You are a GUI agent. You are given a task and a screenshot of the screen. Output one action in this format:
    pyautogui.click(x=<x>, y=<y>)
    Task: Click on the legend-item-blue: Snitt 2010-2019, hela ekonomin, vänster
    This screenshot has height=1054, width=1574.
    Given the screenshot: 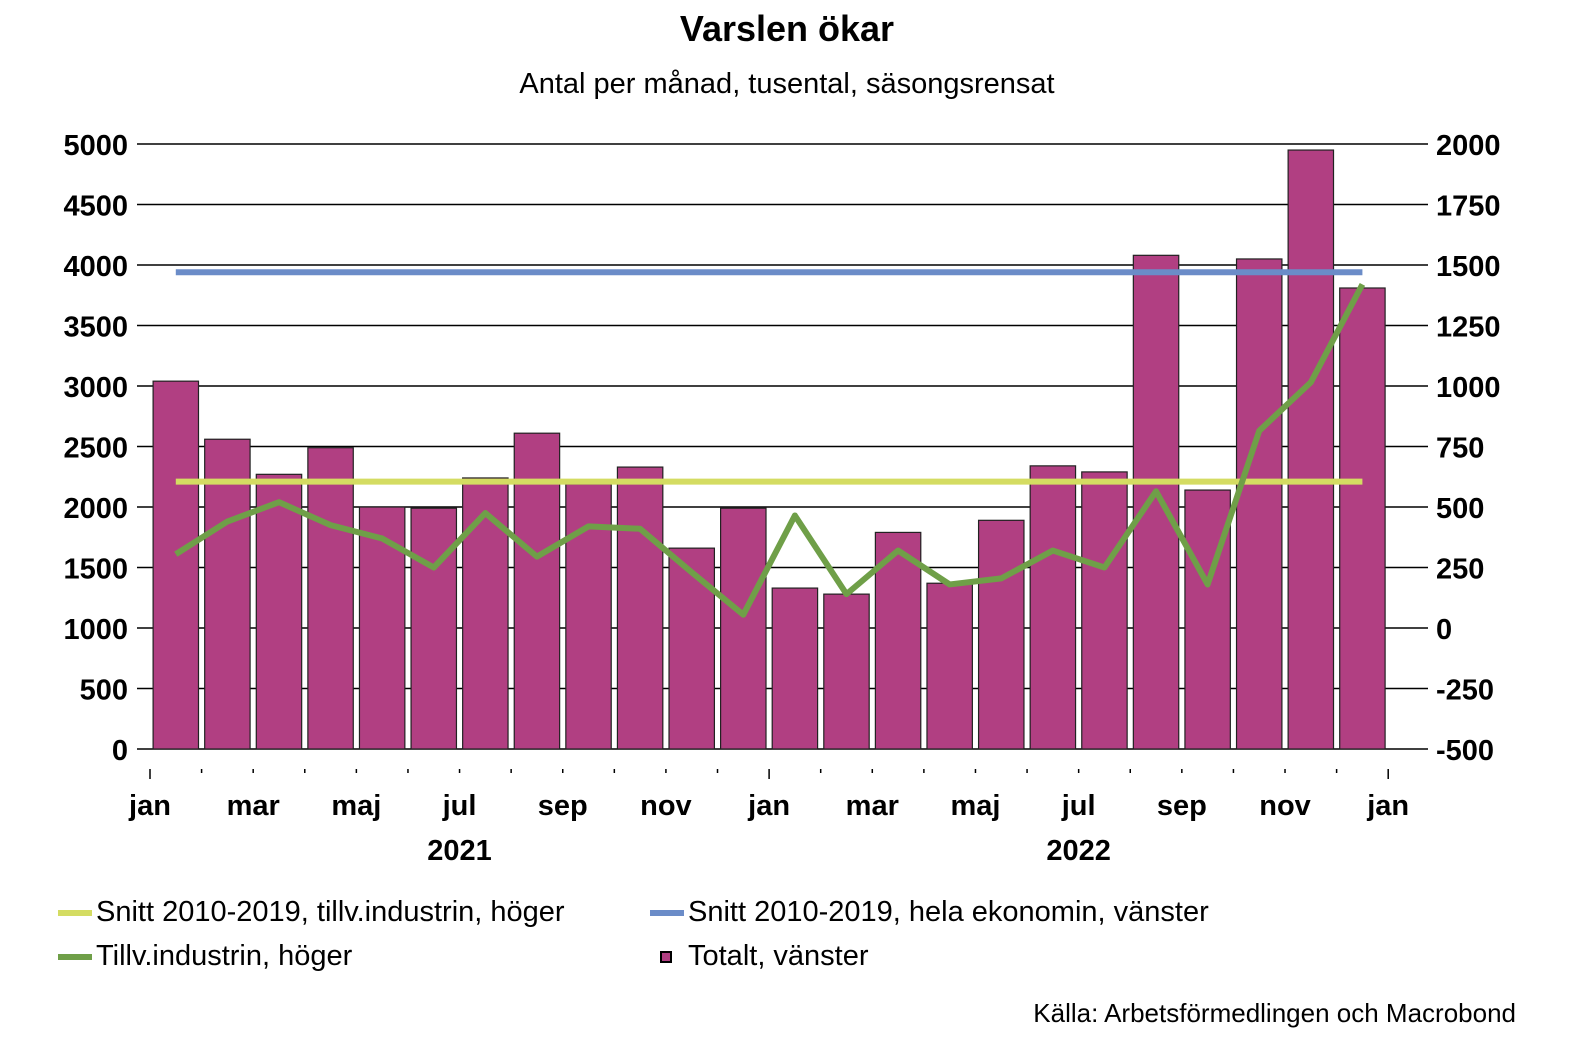 What is the action you would take?
    pyautogui.click(x=929, y=912)
    